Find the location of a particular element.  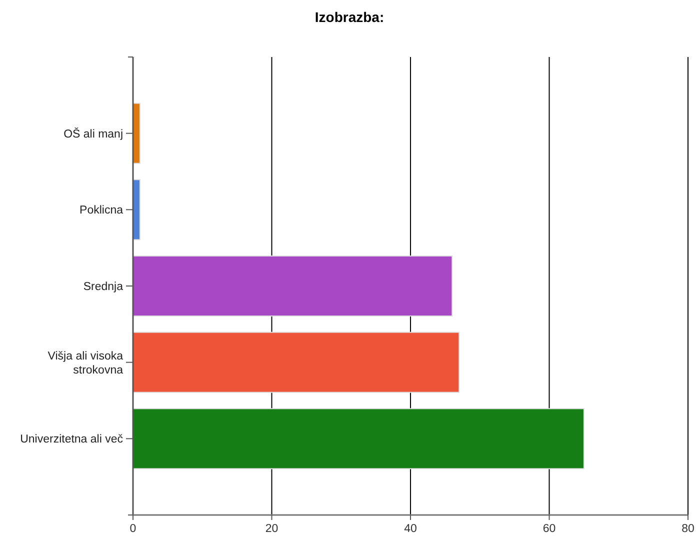

y-tick-label: Srednja is located at coordinates (103, 287).